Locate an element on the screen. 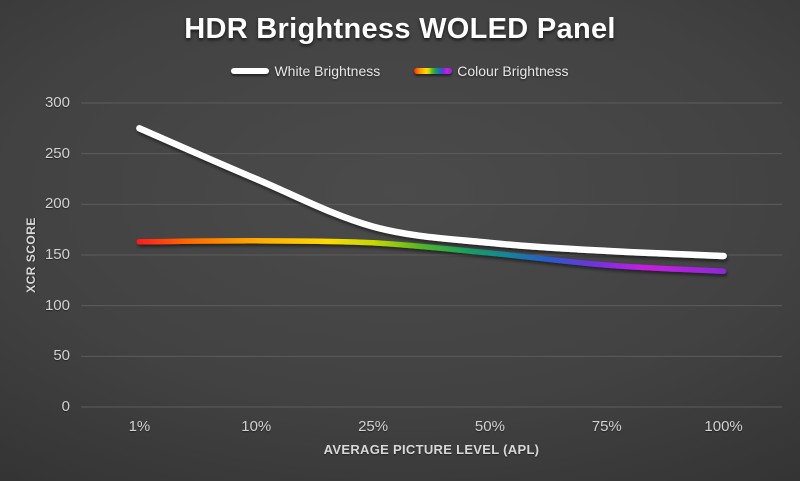  x-tick-label-75pct: 75% is located at coordinates (606, 426).